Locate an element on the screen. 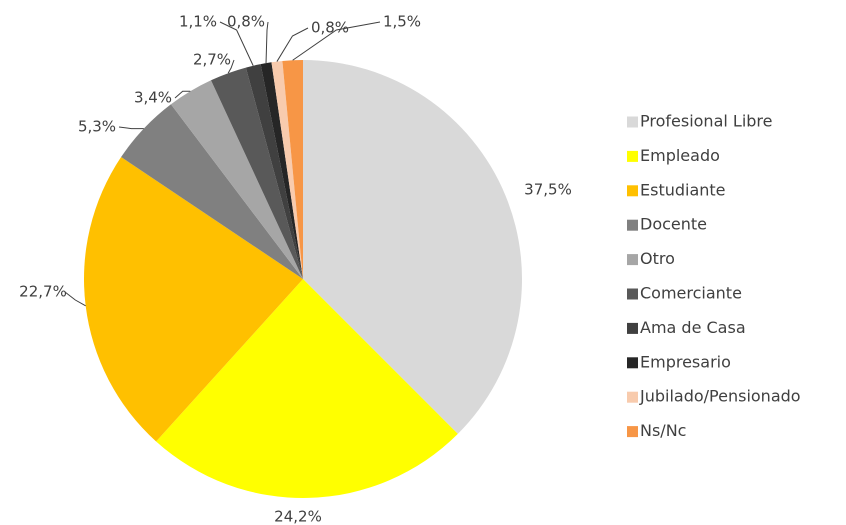 Image resolution: width=846 pixels, height=525 pixels. data-label: 37,5% is located at coordinates (548, 190).